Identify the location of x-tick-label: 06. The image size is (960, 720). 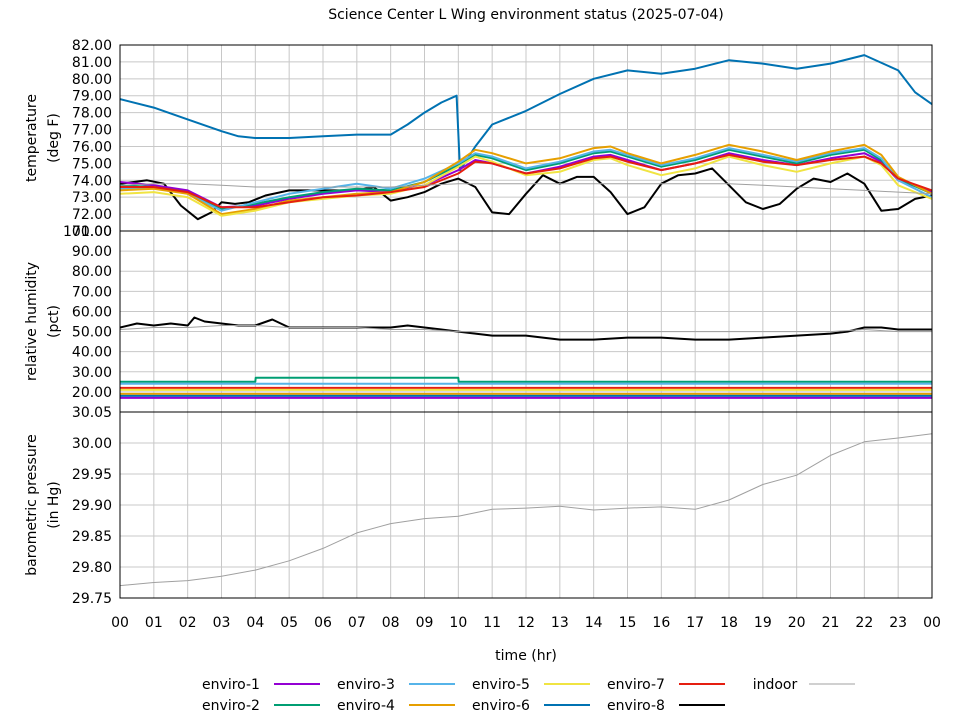
(323, 623).